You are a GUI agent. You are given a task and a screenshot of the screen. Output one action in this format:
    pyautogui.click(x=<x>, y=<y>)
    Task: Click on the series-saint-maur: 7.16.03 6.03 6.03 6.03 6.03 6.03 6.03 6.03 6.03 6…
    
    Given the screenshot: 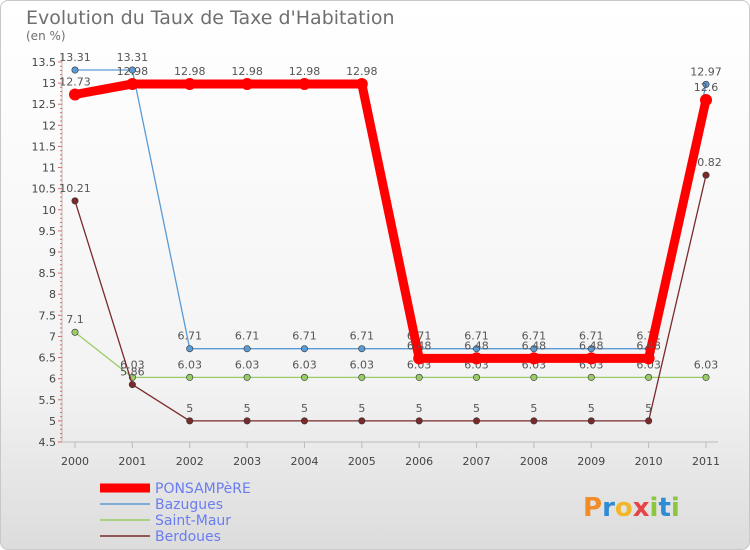 What is the action you would take?
    pyautogui.click(x=392, y=347)
    